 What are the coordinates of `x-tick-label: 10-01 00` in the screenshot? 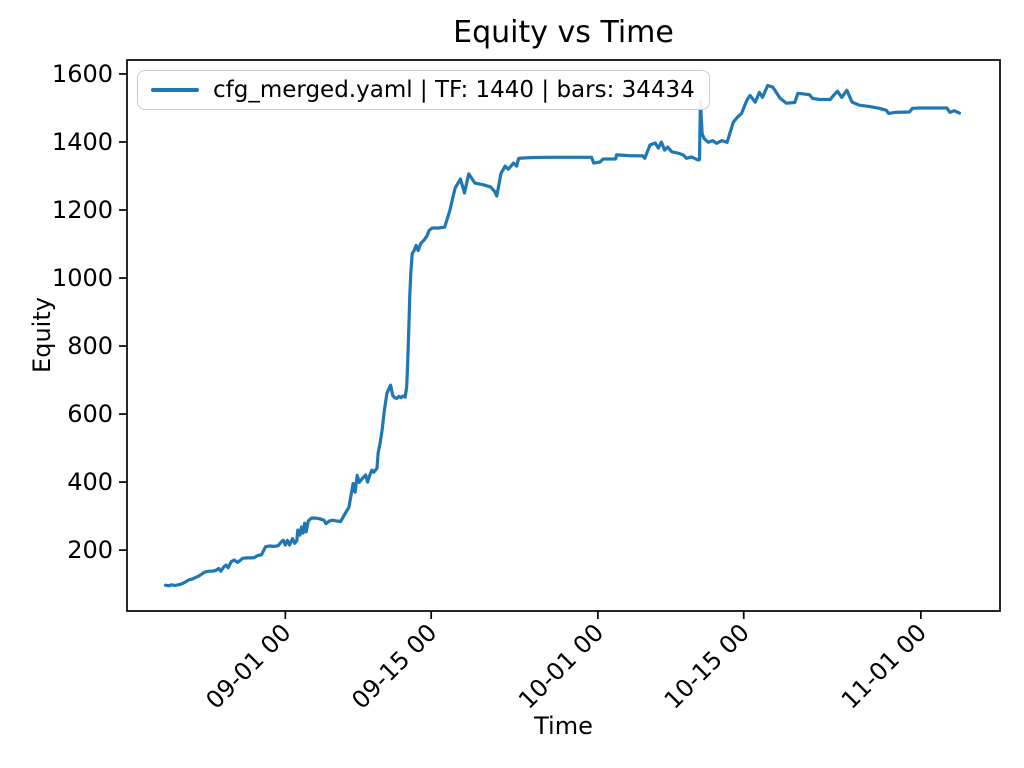 It's located at (561, 666).